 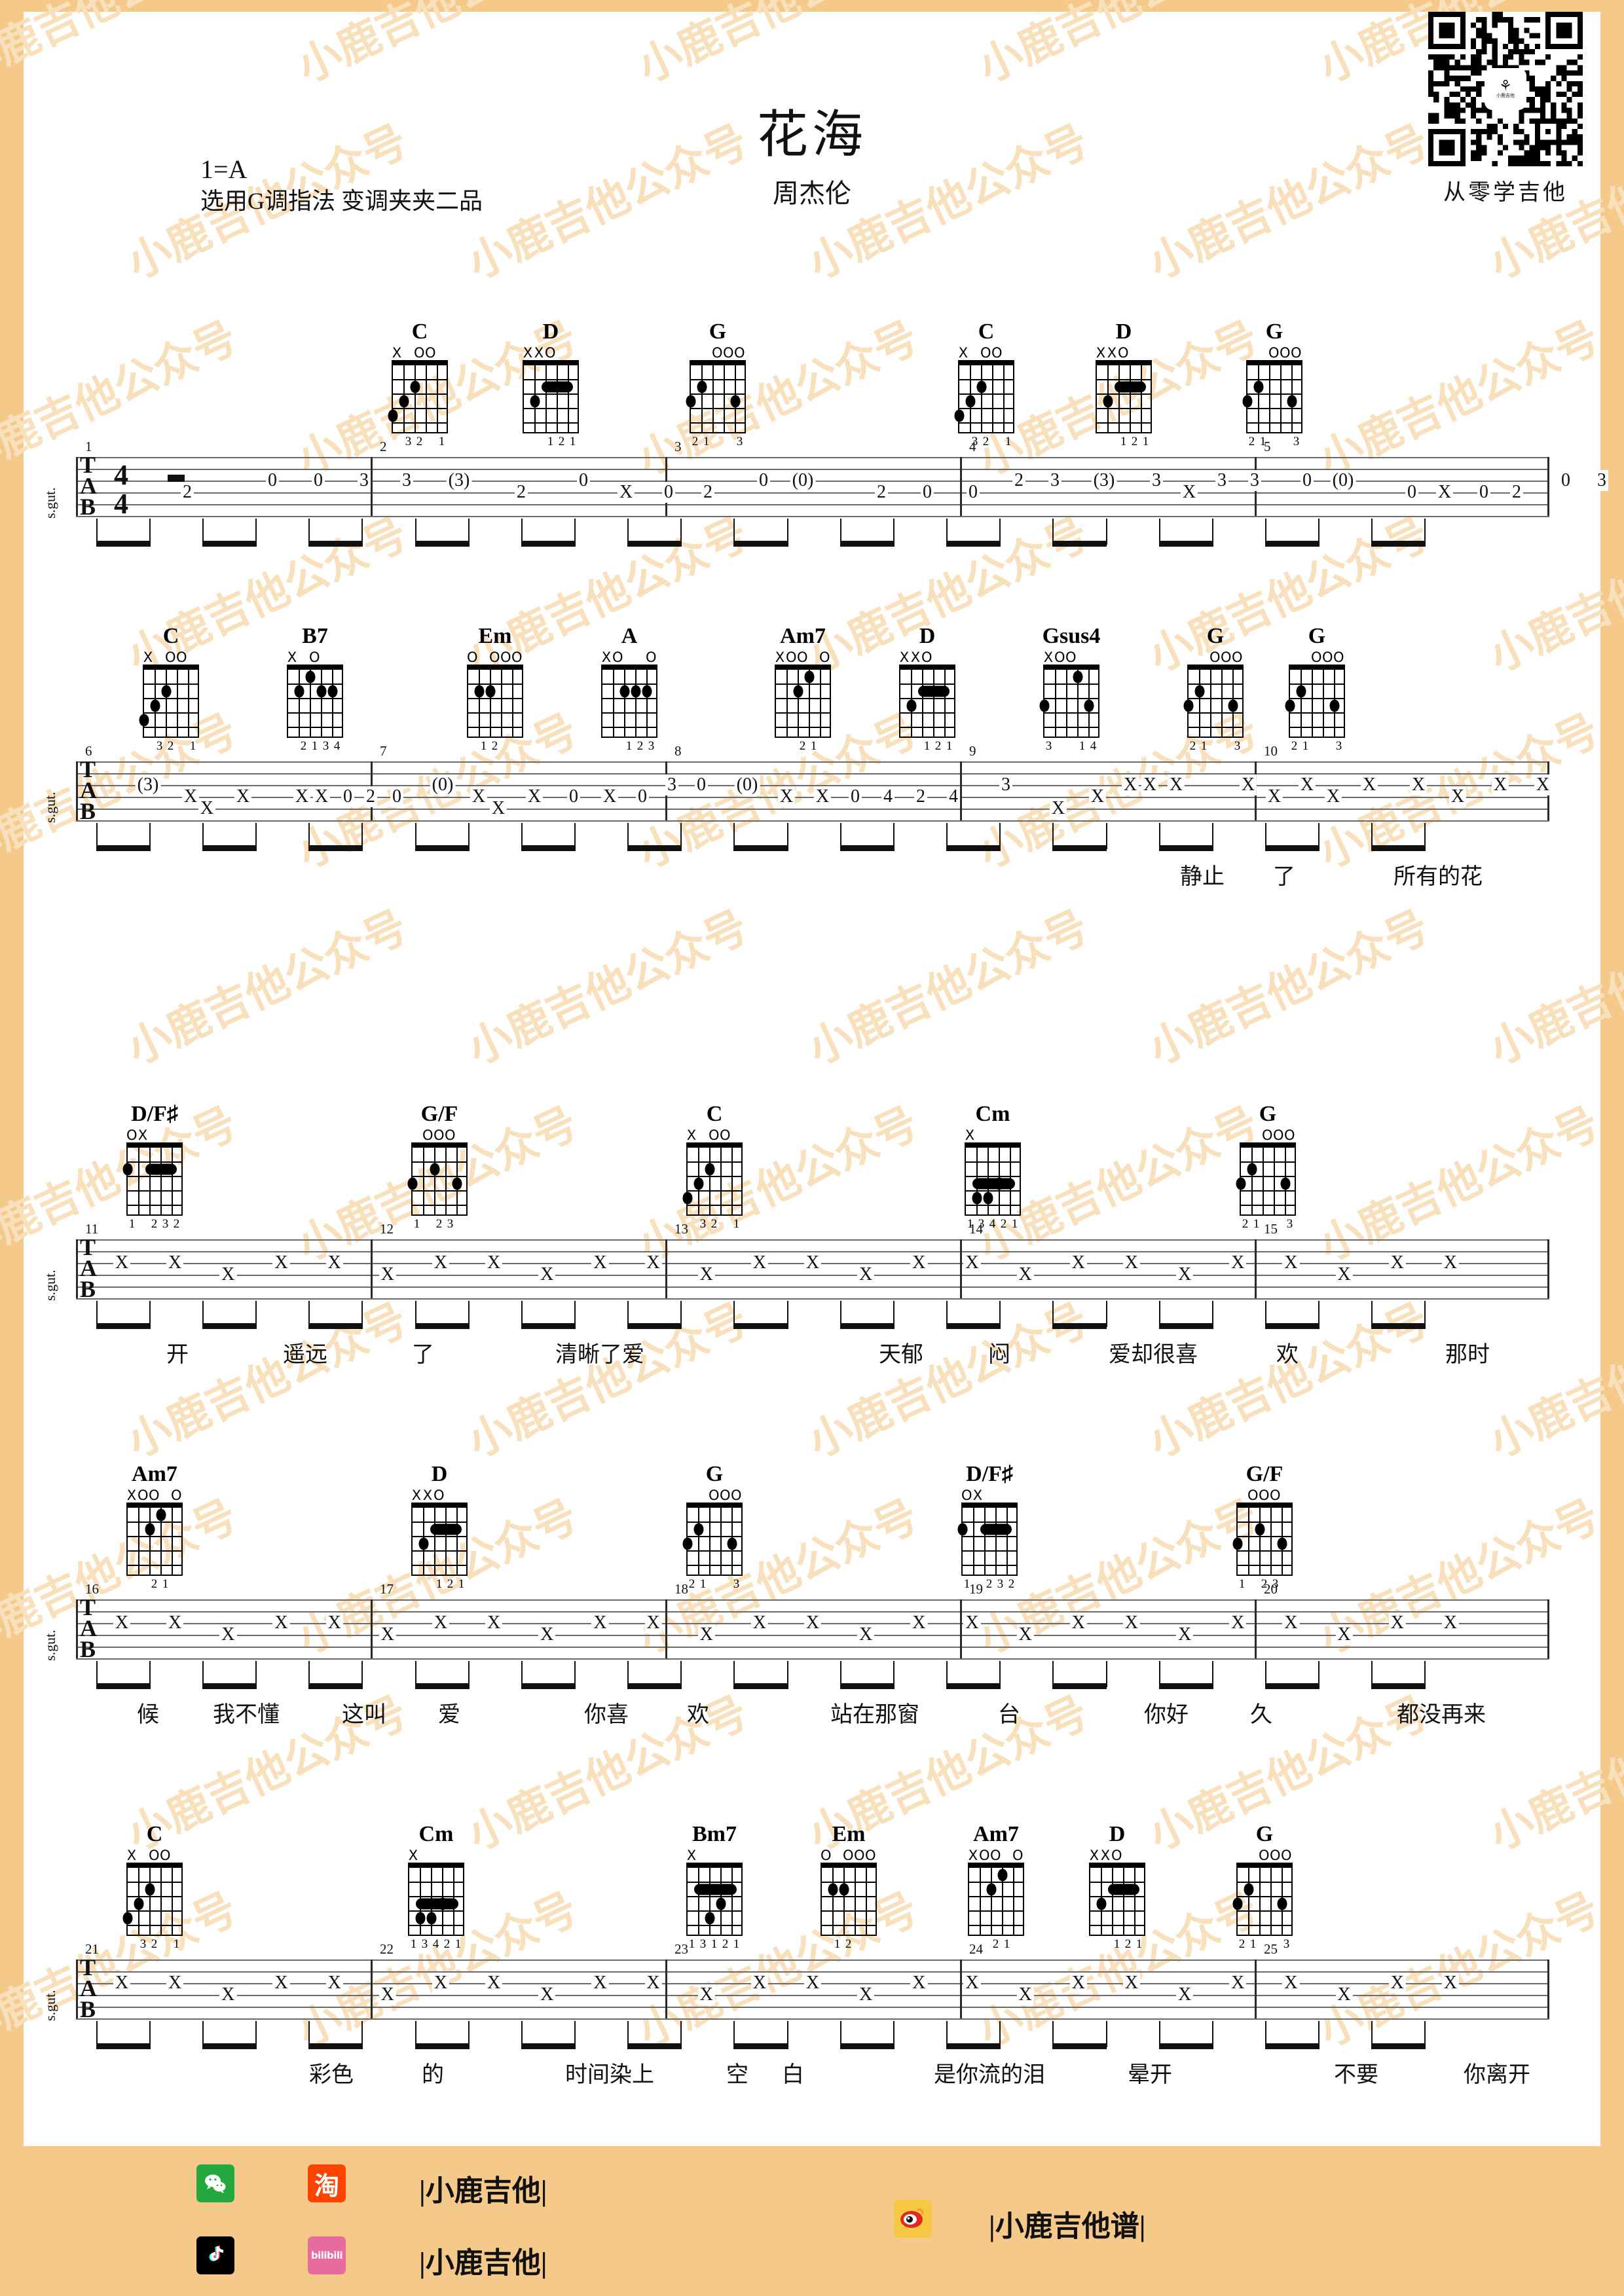 I want to click on footer-label-1: |小鹿吉他|, so click(x=483, y=2191).